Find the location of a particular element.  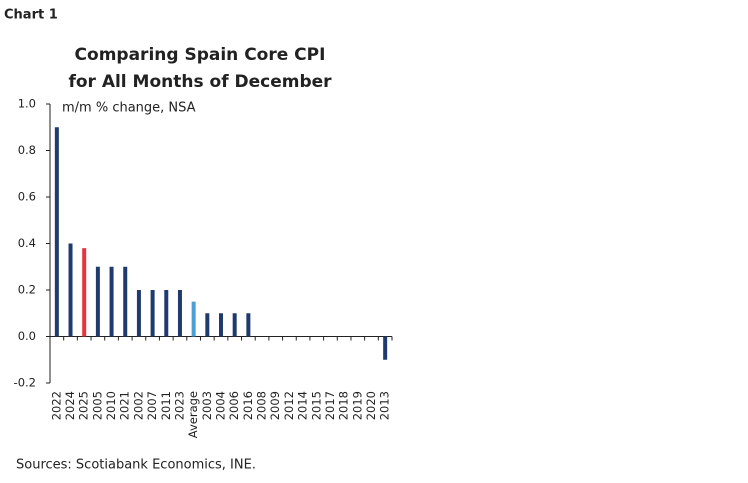

x-tick-label: 2004 is located at coordinates (221, 405).